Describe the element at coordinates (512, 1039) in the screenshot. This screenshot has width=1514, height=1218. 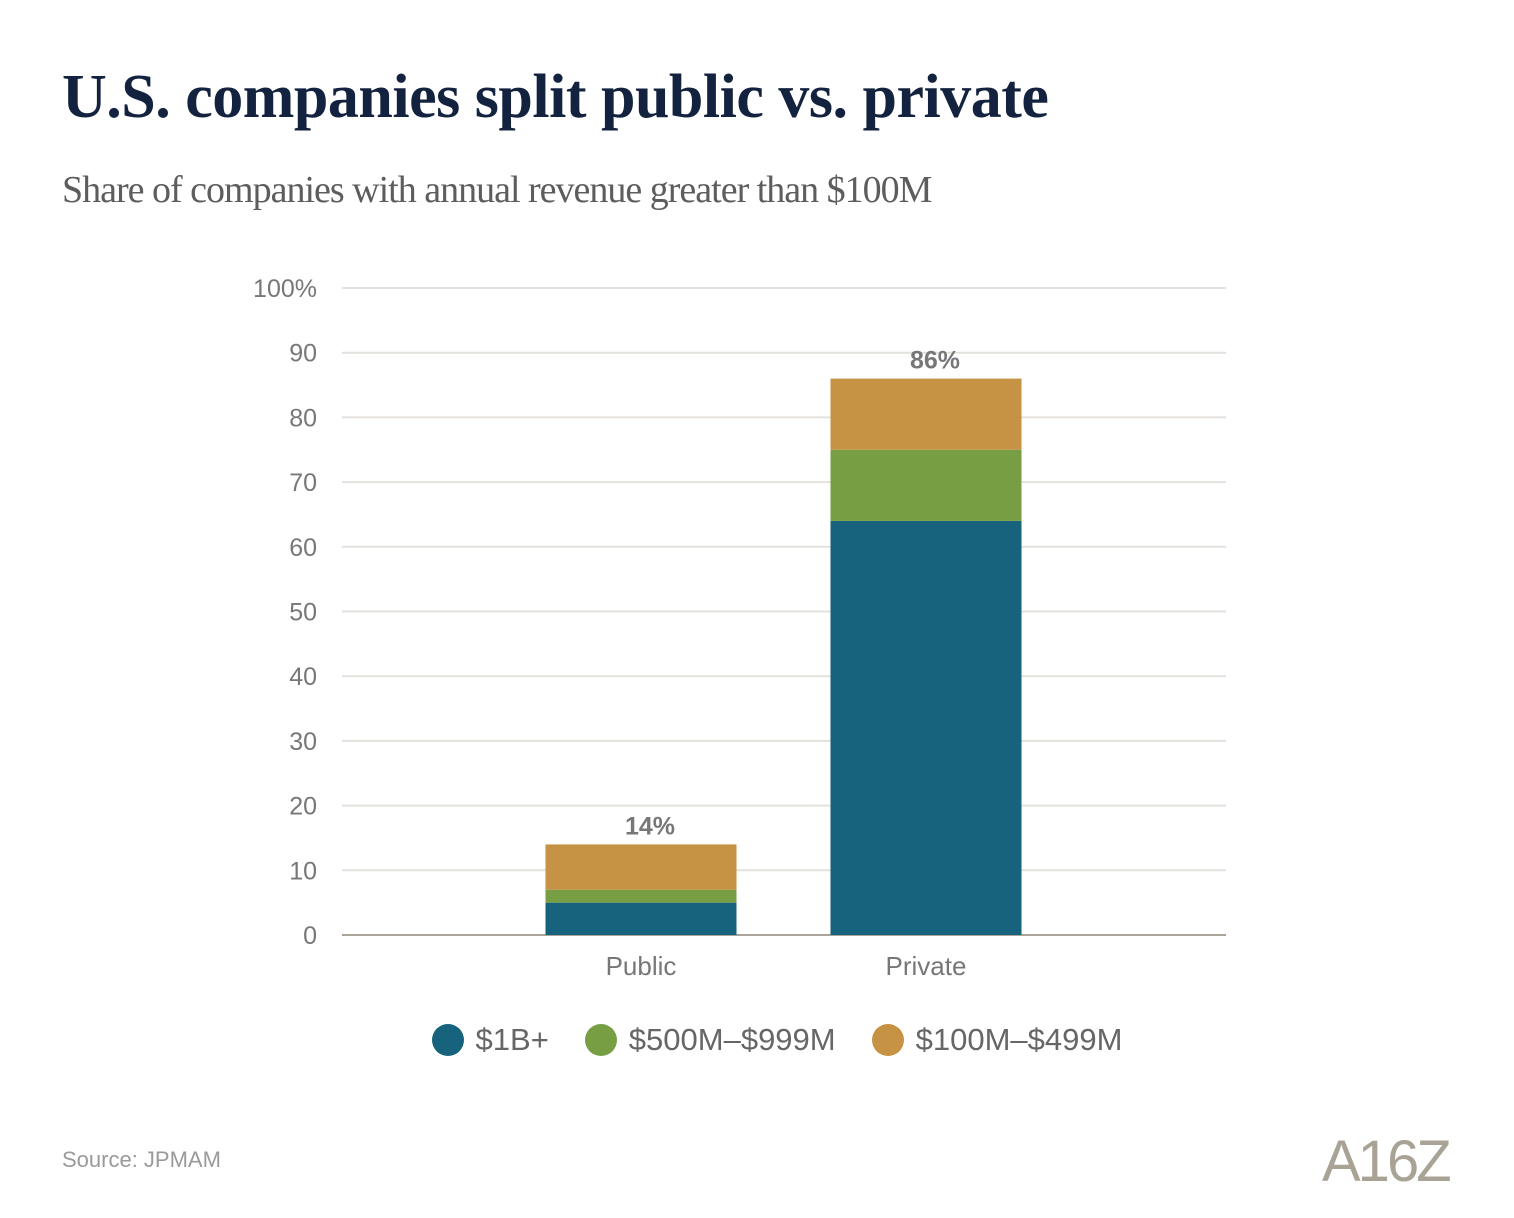
I see `legend-label: $1B+` at that location.